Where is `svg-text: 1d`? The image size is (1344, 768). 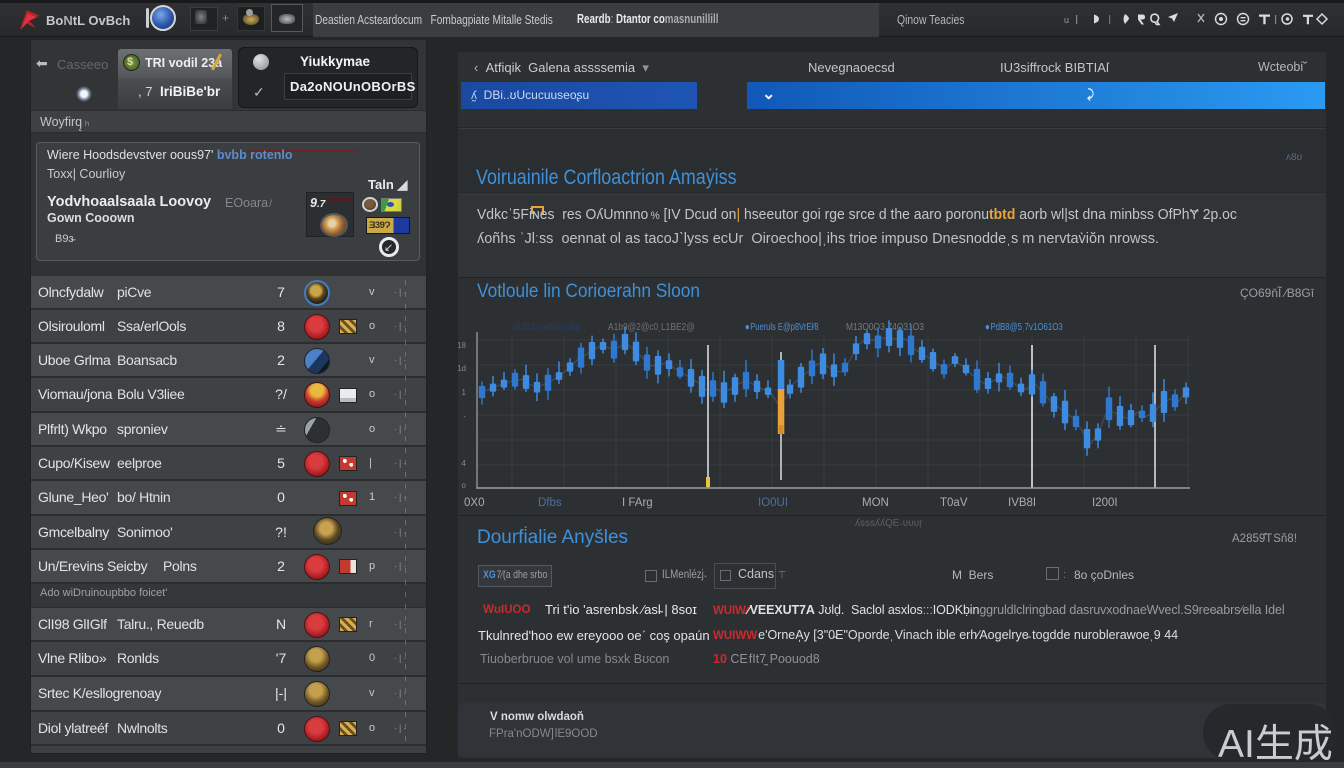
svg-text: 1d is located at coordinates (462, 368).